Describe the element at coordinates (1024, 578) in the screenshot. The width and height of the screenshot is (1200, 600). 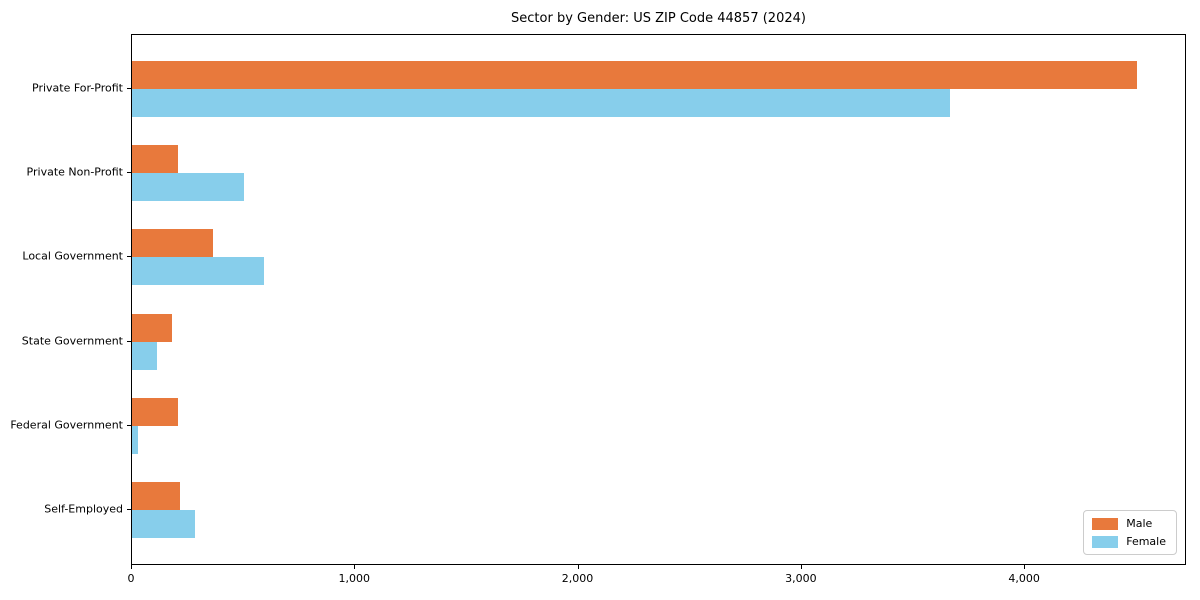
I see `x-tick-label: 4,000` at that location.